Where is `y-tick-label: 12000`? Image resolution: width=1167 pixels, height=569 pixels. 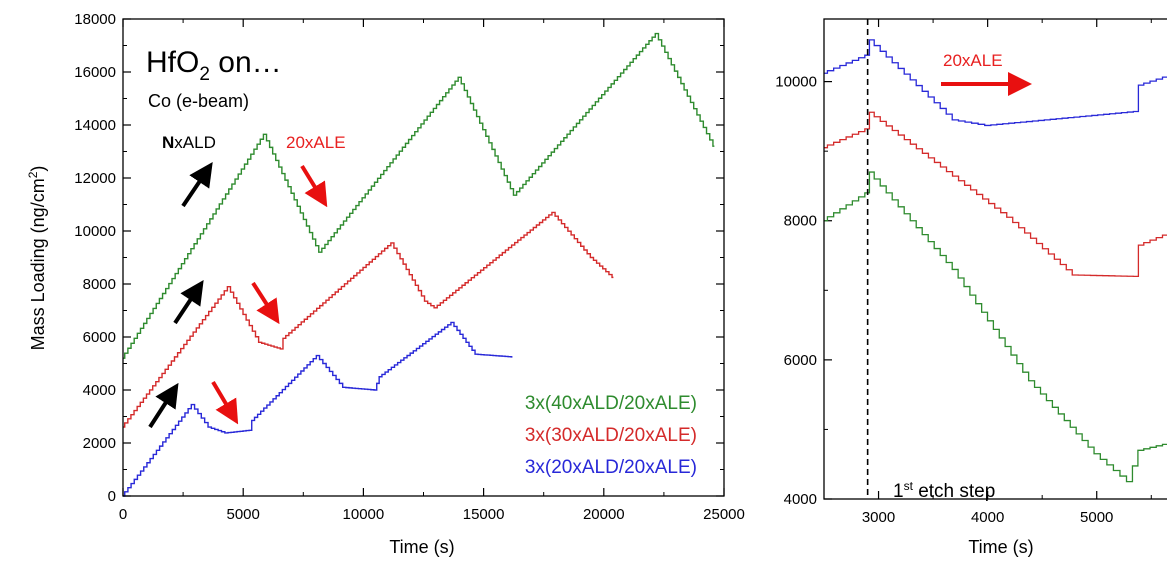
y-tick-label: 12000 is located at coordinates (95, 178).